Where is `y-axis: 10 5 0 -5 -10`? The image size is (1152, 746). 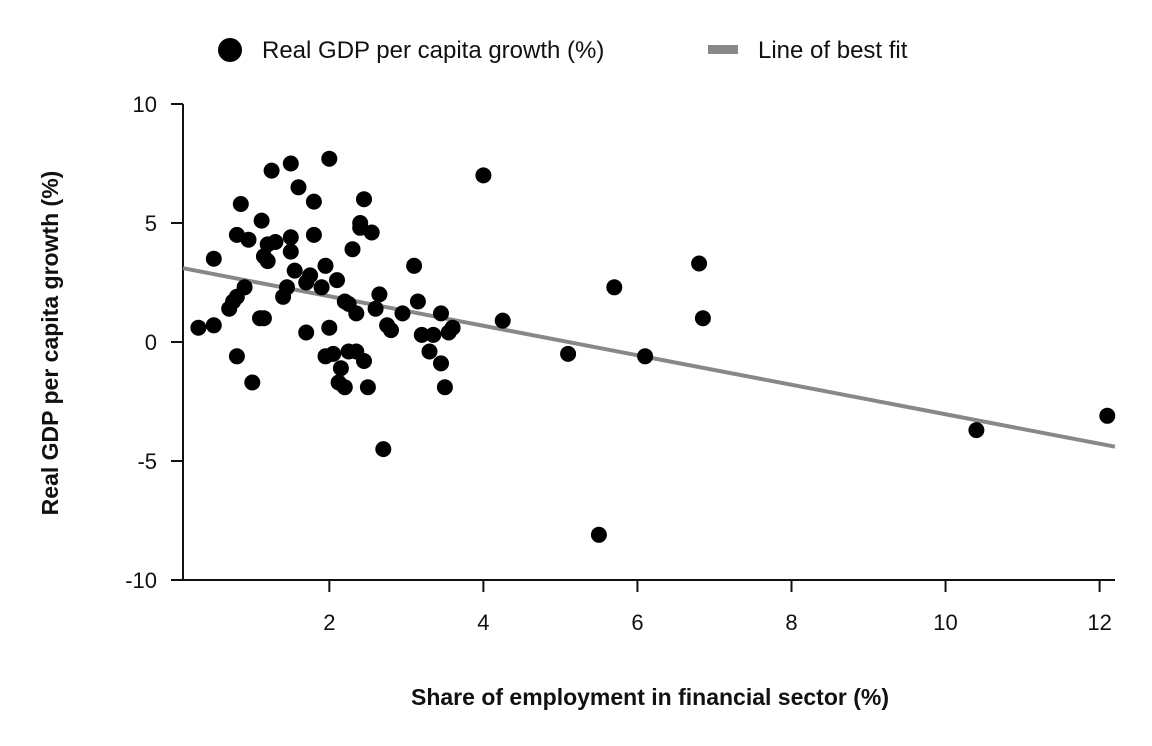 y-axis: 10 5 0 -5 -10 is located at coordinates (154, 342).